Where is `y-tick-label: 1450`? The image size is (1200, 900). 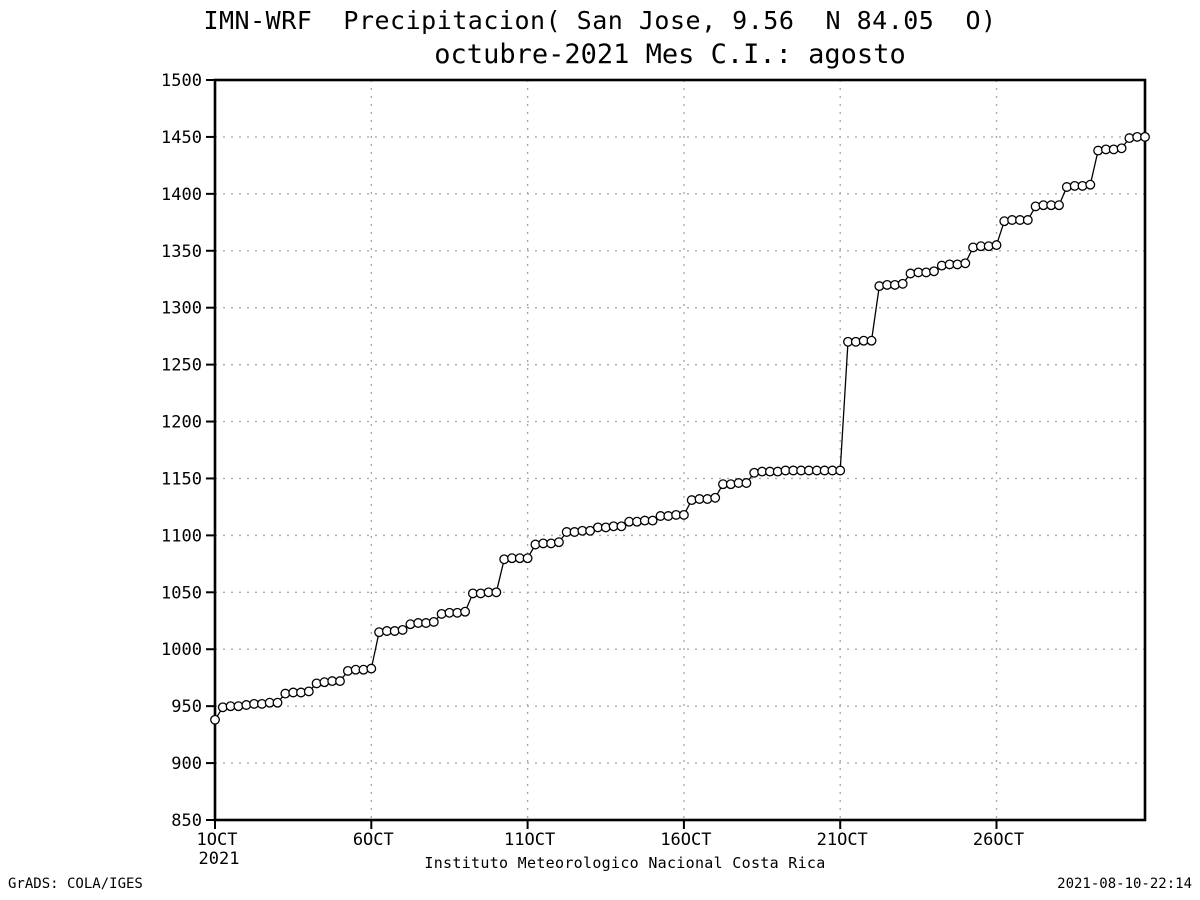
y-tick-label: 1450 is located at coordinates (181, 138).